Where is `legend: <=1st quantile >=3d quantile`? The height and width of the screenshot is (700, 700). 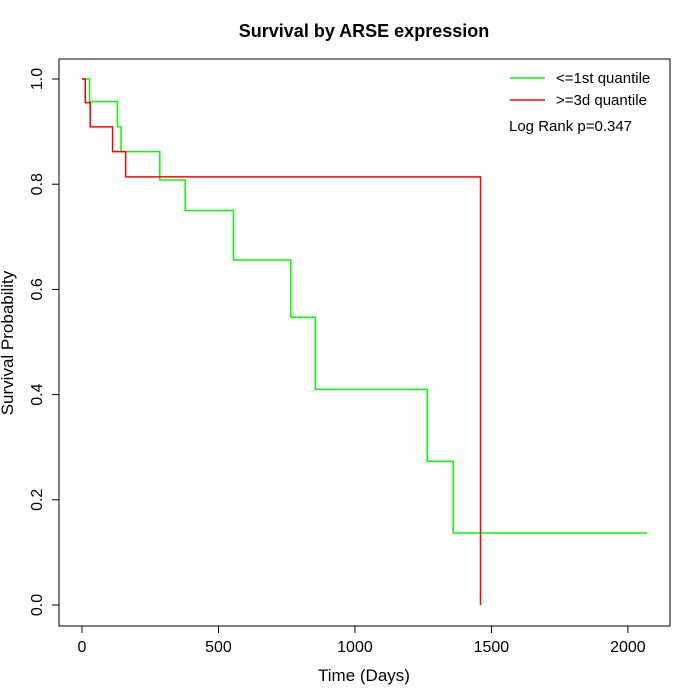 legend: <=1st quantile >=3d quantile is located at coordinates (580, 89).